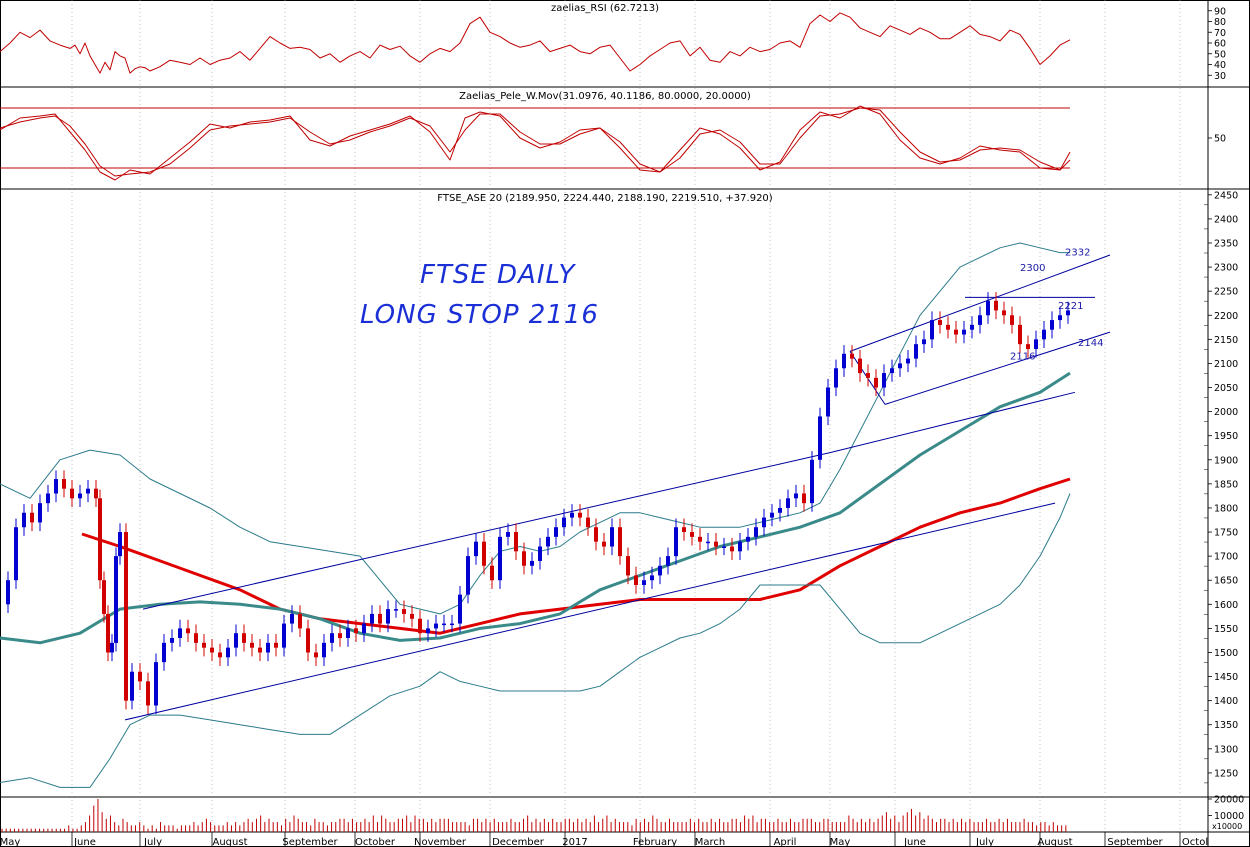  I want to click on y-tick-label: 1950, so click(1226, 436).